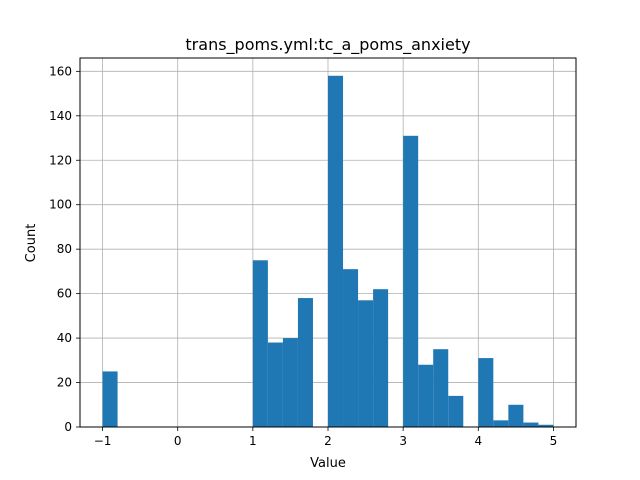  What do you see at coordinates (64, 249) in the screenshot?
I see `y-tick-label-4: 80` at bounding box center [64, 249].